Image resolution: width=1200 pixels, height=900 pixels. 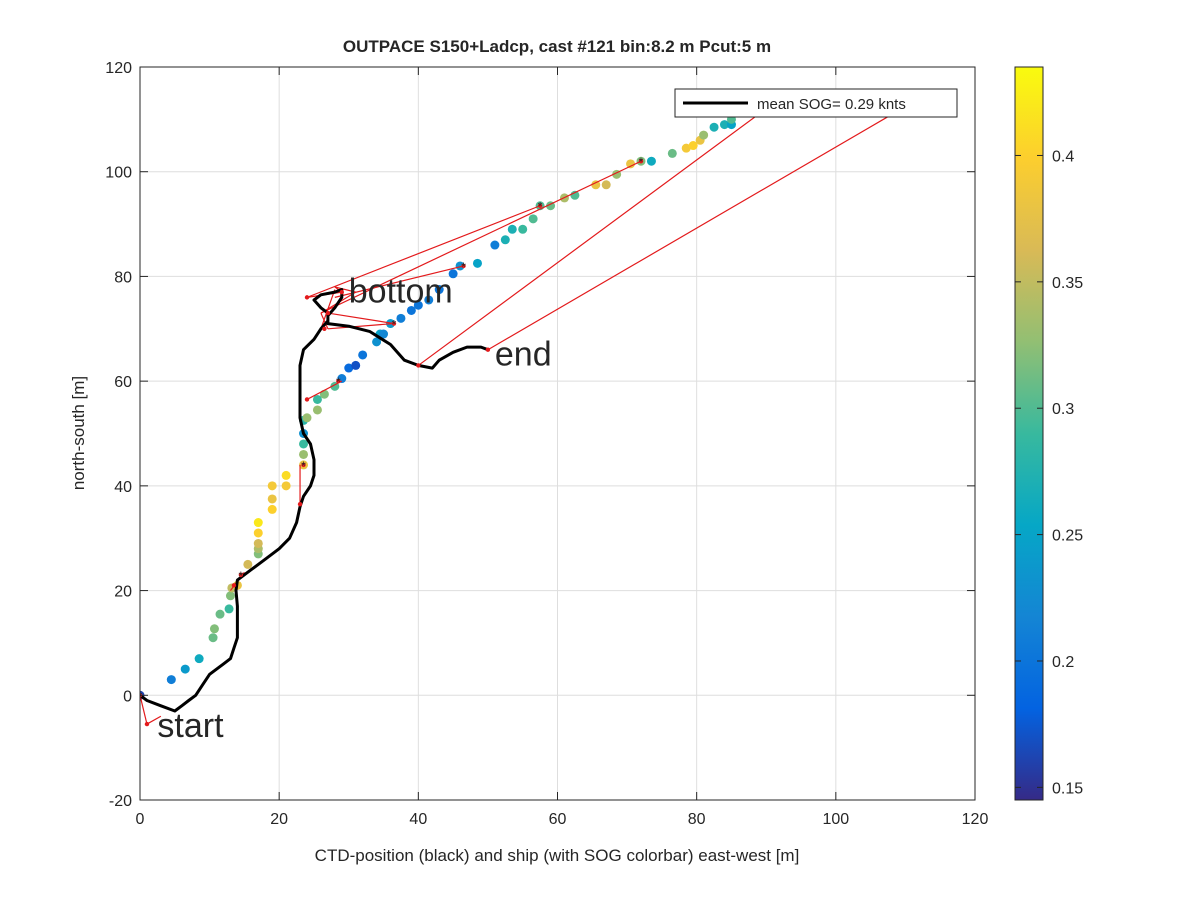 What do you see at coordinates (127, 696) in the screenshot?
I see `y-tick-label: 0` at bounding box center [127, 696].